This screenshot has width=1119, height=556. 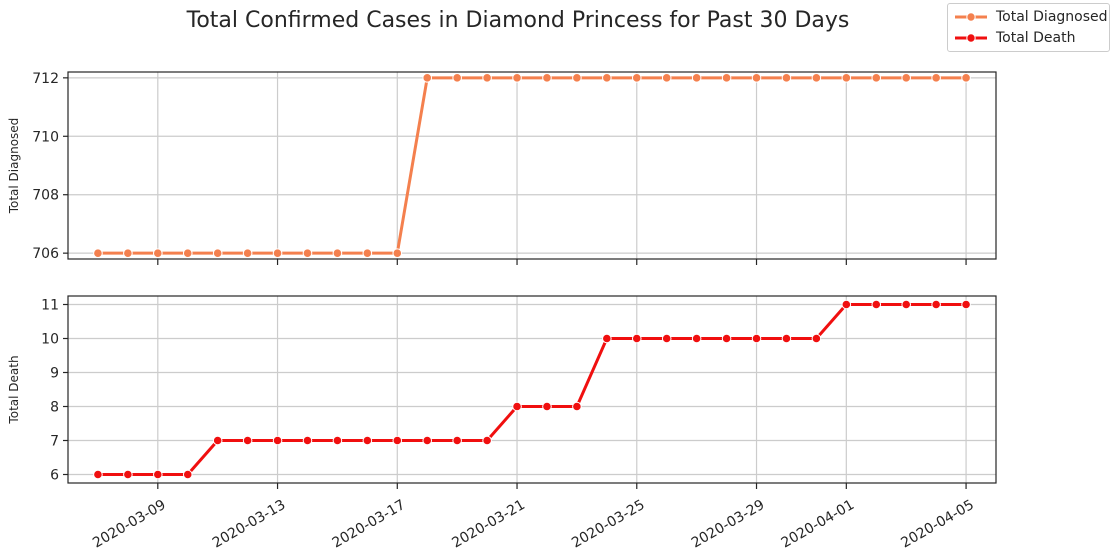 I want to click on legend-label-total-diagnosed: Total Diagnosed, so click(x=1052, y=17).